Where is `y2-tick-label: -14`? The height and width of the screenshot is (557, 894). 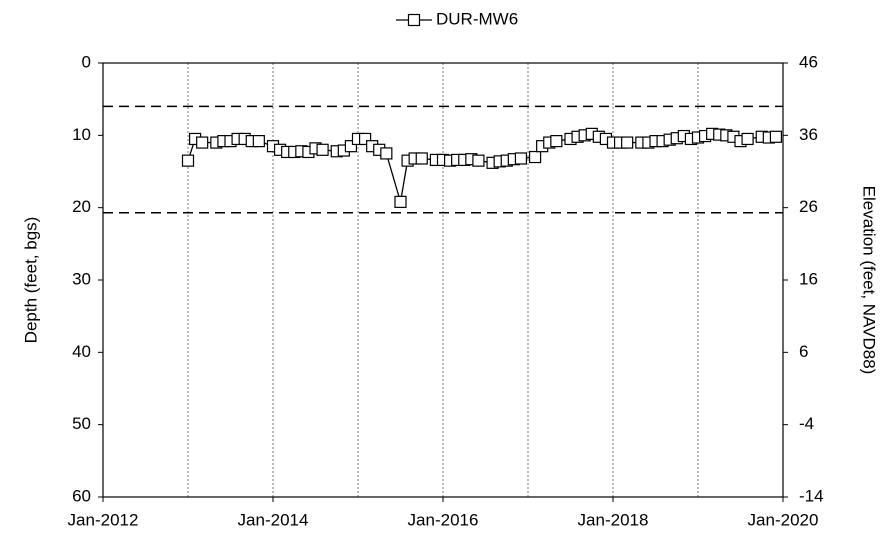
y2-tick-label: -14 is located at coordinates (811, 495).